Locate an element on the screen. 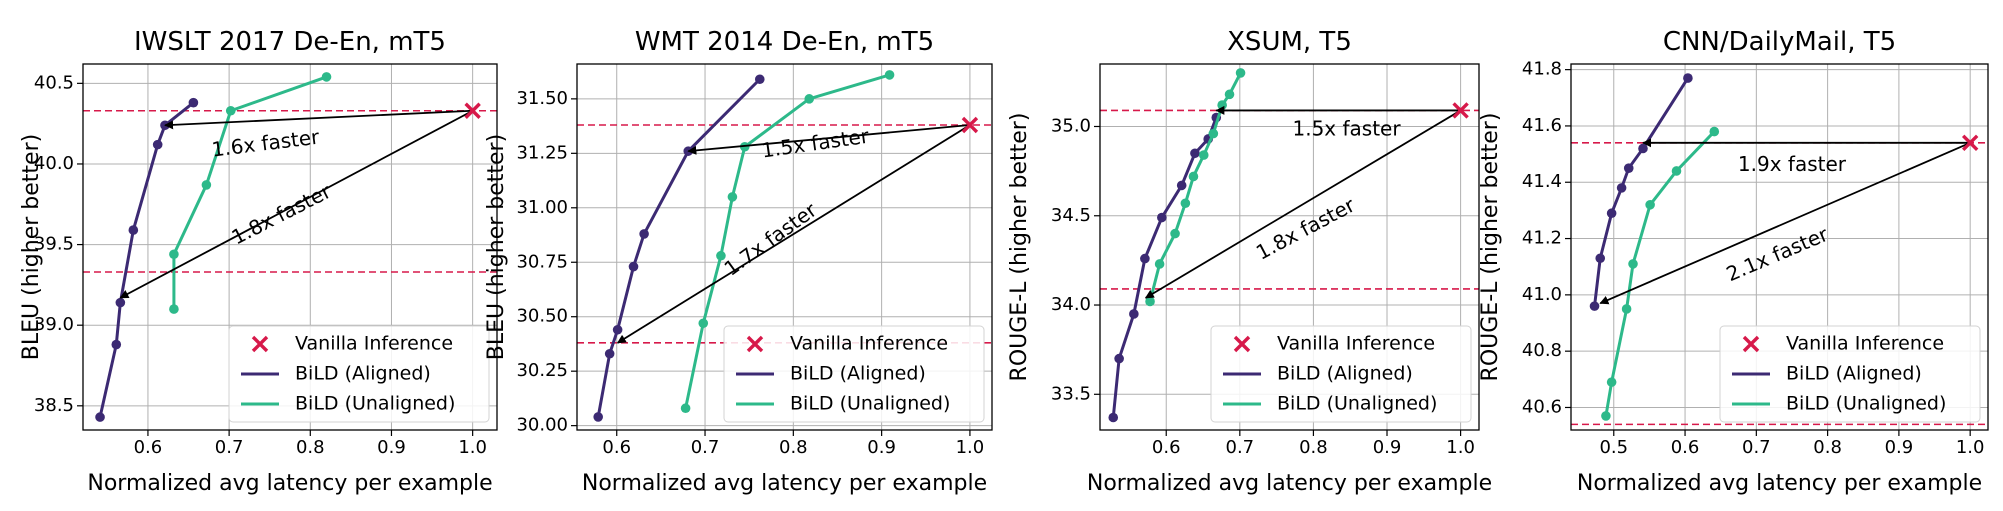 The image size is (2003, 511). y-tick-label: 41.2 is located at coordinates (1542, 238).